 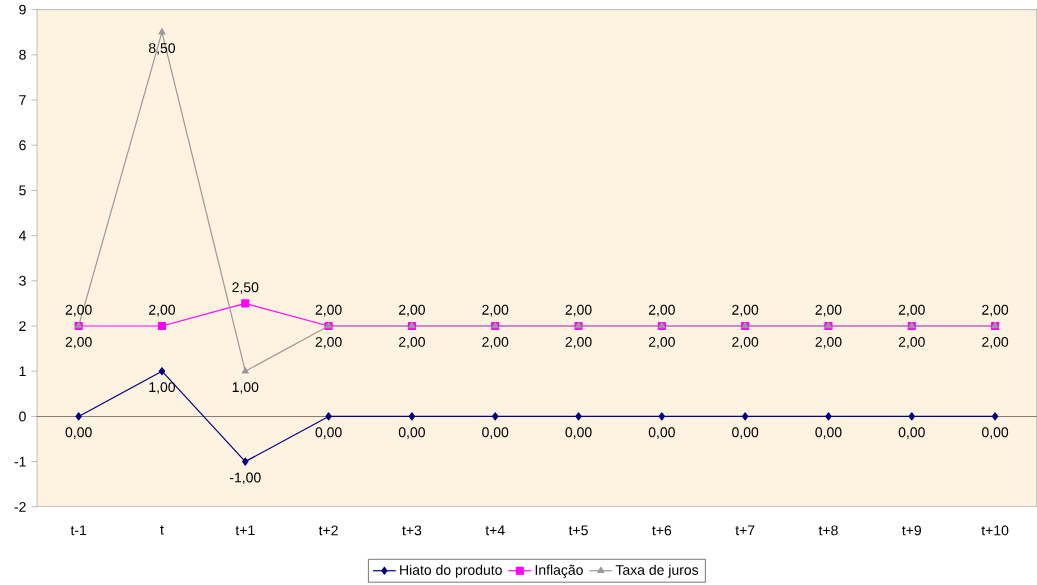 I want to click on y-tick-label: 5, so click(x=22, y=190).